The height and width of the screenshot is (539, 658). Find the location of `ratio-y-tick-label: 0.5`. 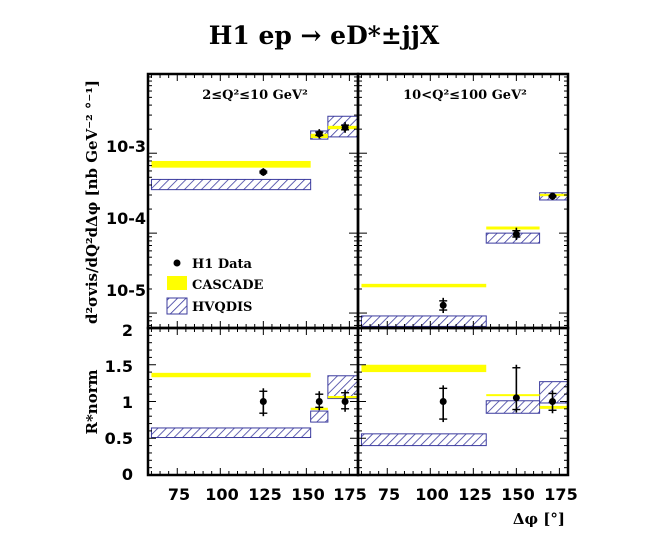

ratio-y-tick-label: 0.5 is located at coordinates (119, 438).